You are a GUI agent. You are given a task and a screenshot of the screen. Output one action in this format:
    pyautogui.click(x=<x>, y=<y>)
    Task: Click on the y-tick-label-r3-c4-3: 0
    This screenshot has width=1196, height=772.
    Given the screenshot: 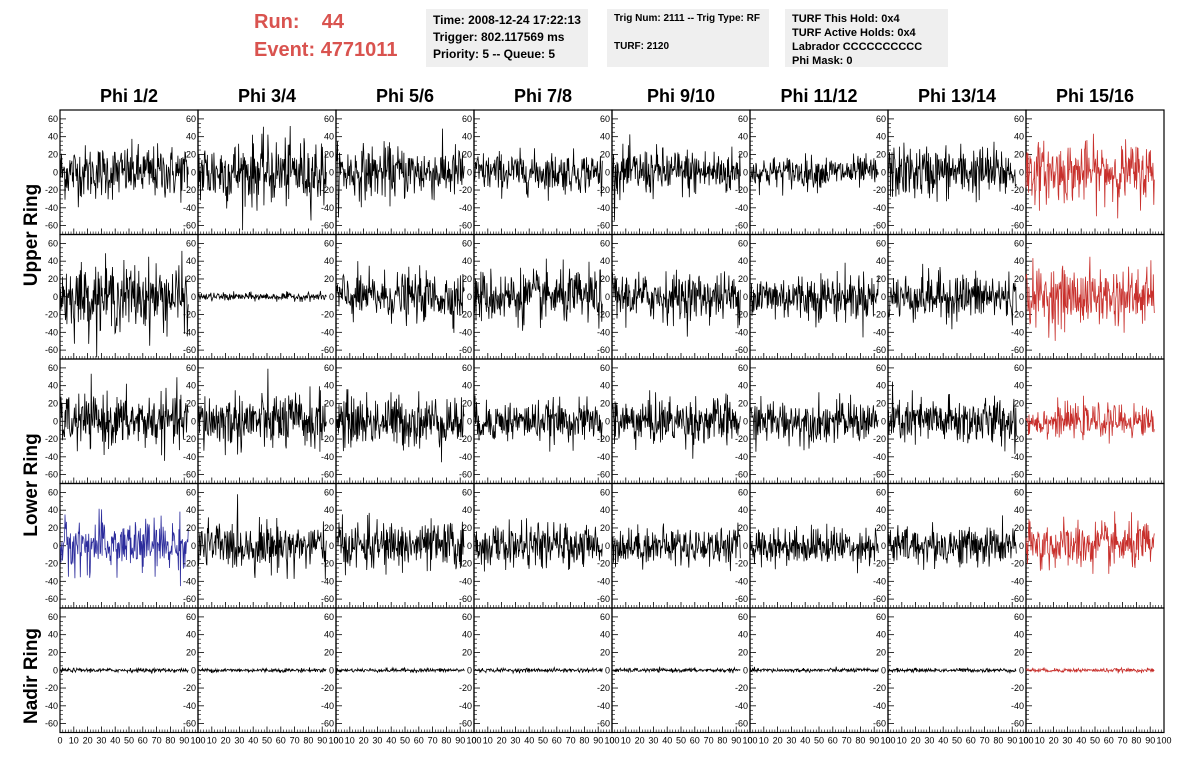 What is the action you would take?
    pyautogui.click(x=607, y=546)
    